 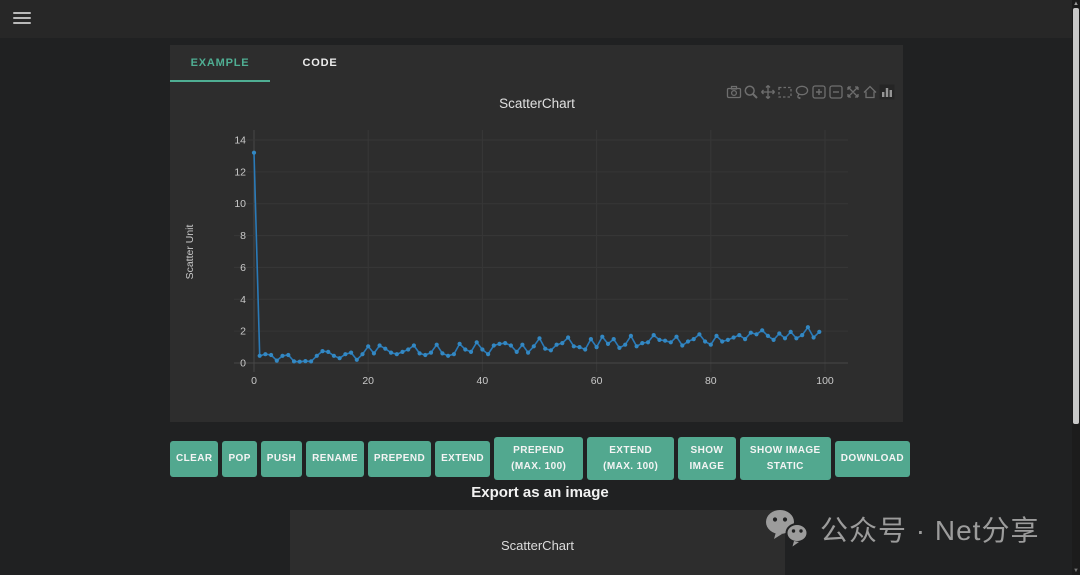 I want to click on watermark: 公众号 · Net分享, so click(x=901, y=529).